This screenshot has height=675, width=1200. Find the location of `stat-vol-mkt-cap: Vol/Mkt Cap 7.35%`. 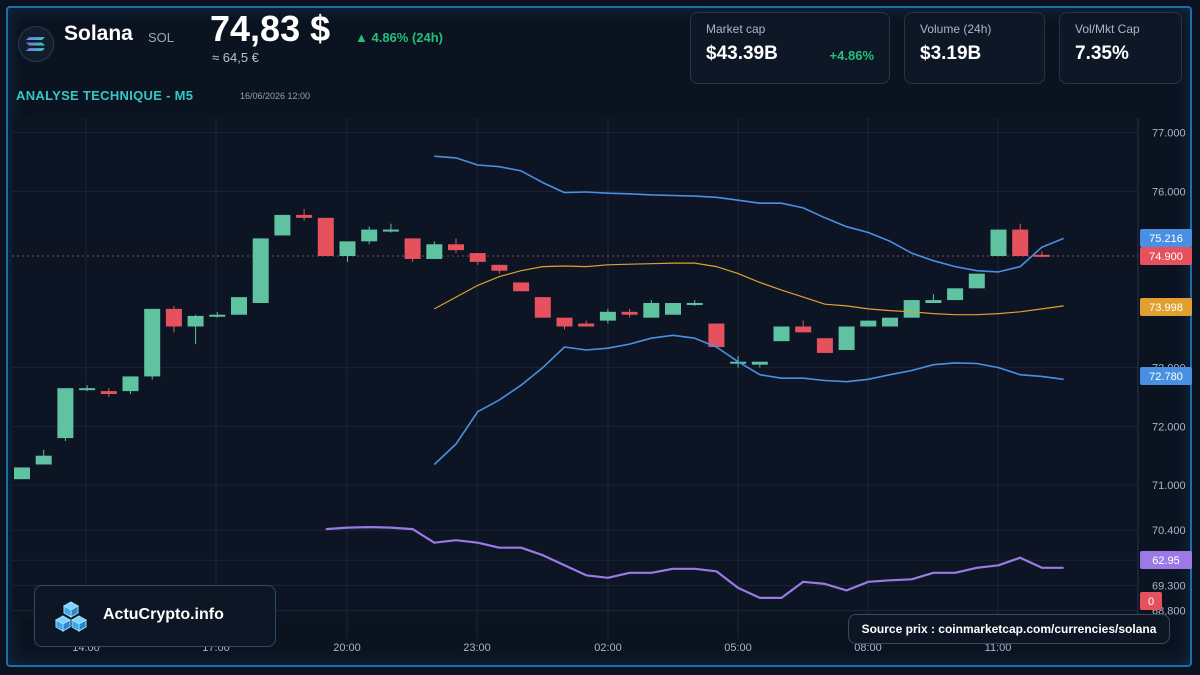

stat-vol-mkt-cap: Vol/Mkt Cap 7.35% is located at coordinates (1120, 48).